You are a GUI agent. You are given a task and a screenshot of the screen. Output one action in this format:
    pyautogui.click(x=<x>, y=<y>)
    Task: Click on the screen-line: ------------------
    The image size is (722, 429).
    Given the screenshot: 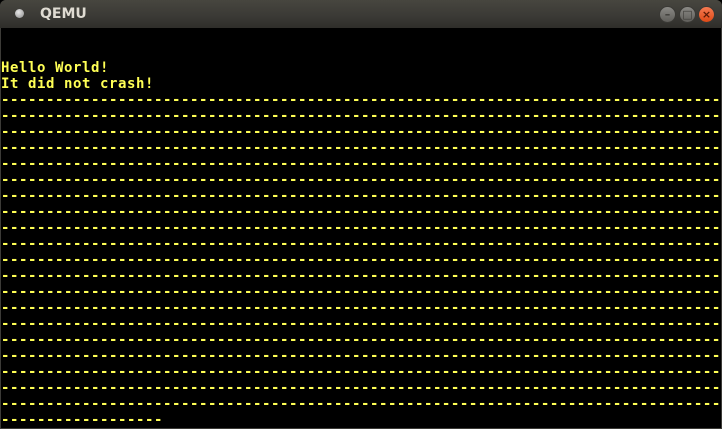 What is the action you would take?
    pyautogui.click(x=82, y=420)
    